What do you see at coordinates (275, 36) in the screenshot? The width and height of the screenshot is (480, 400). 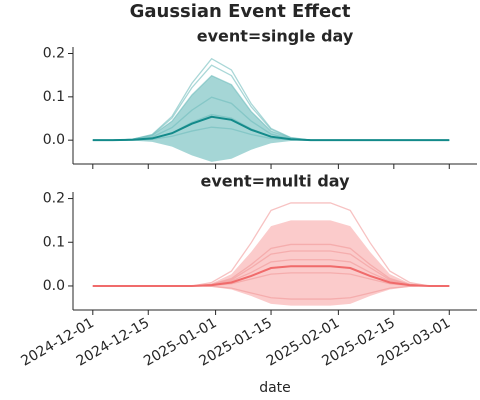 I see `panel-title: event=single day` at bounding box center [275, 36].